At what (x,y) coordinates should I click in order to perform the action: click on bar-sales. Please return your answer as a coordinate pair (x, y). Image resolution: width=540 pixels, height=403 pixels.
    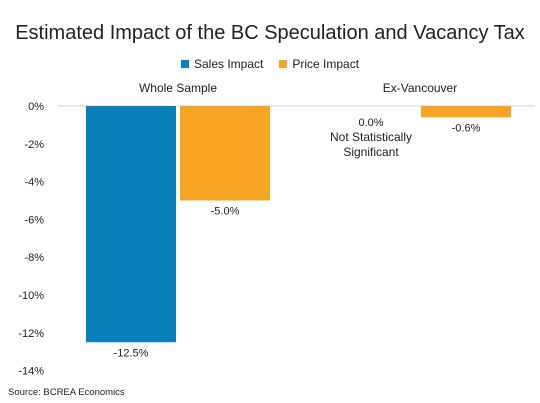
    Looking at the image, I should click on (131, 224).